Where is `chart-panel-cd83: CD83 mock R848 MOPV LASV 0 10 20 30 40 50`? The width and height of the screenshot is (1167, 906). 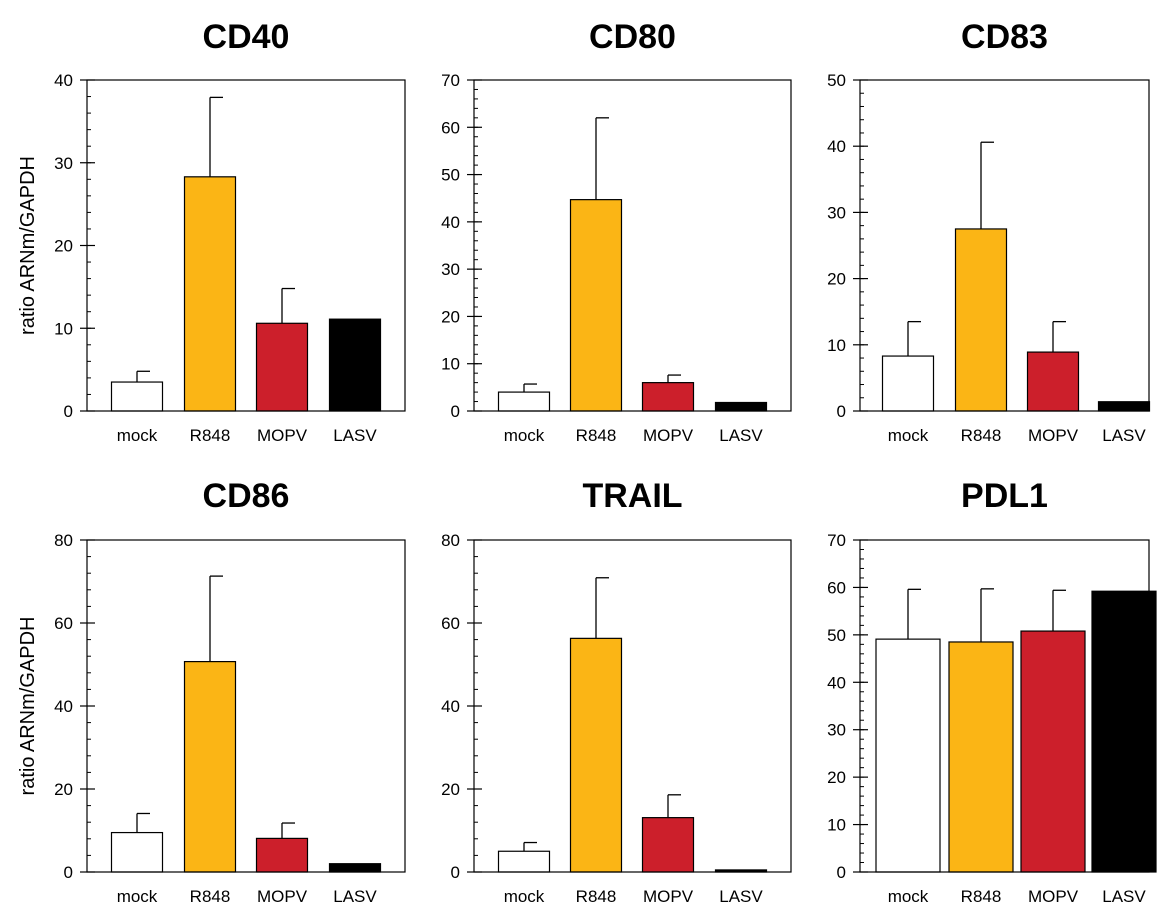
chart-panel-cd83: CD83 mock R848 MOPV LASV 0 10 20 30 40 50 is located at coordinates (989, 231).